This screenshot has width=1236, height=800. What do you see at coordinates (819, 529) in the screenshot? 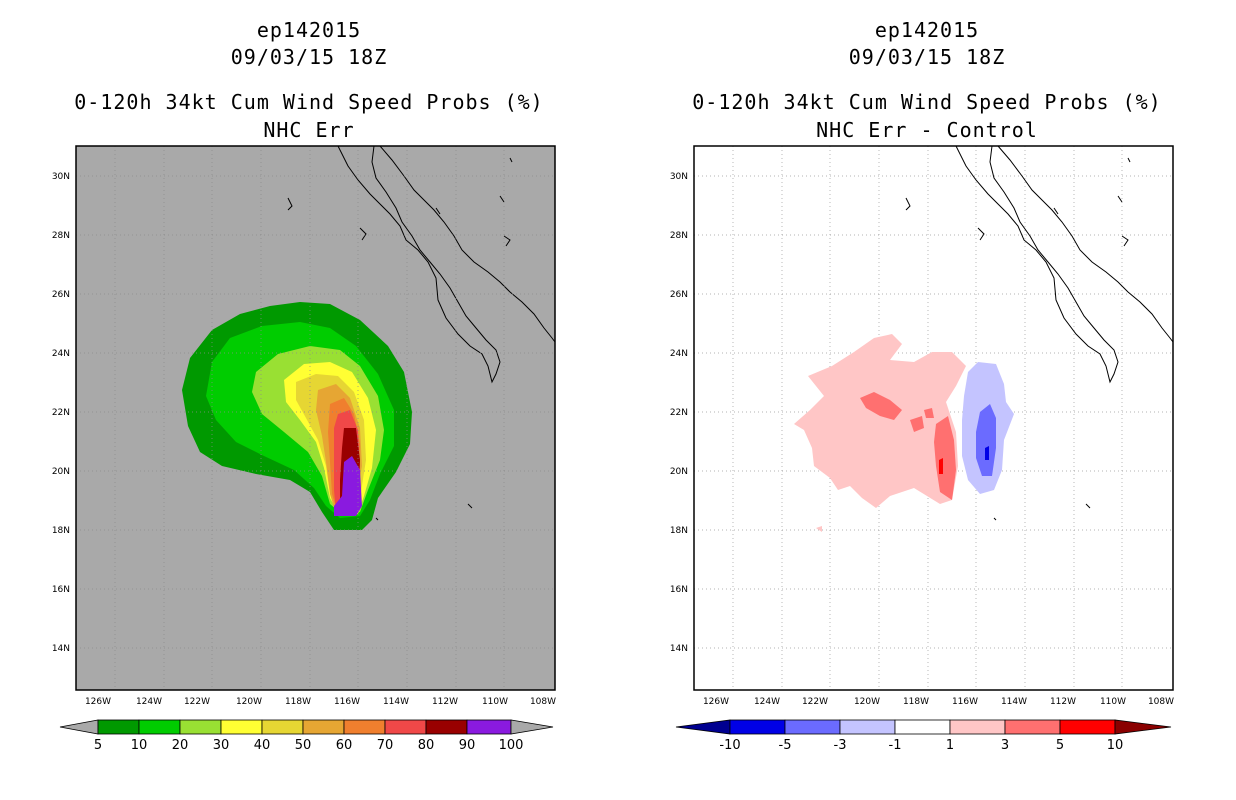
I see `contour-pos-1b` at bounding box center [819, 529].